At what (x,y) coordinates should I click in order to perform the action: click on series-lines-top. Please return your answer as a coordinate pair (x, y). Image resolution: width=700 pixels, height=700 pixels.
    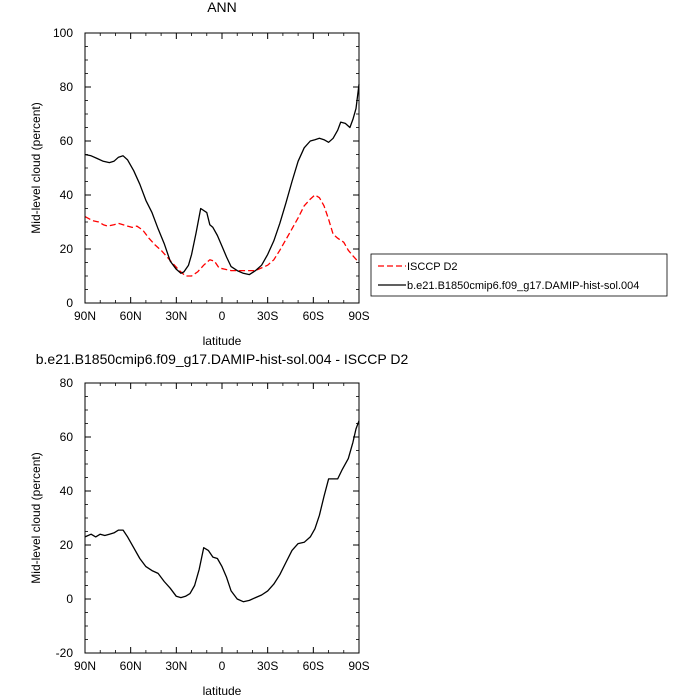
    Looking at the image, I should click on (222, 180).